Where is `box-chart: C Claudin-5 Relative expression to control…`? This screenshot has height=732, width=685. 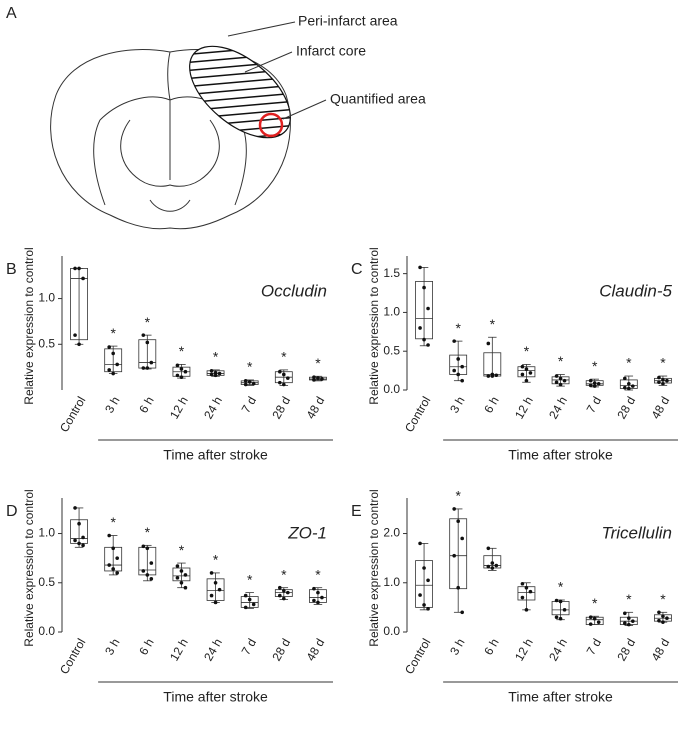 box-chart: C Claudin-5 Relative expression to control… is located at coordinates (514, 355).